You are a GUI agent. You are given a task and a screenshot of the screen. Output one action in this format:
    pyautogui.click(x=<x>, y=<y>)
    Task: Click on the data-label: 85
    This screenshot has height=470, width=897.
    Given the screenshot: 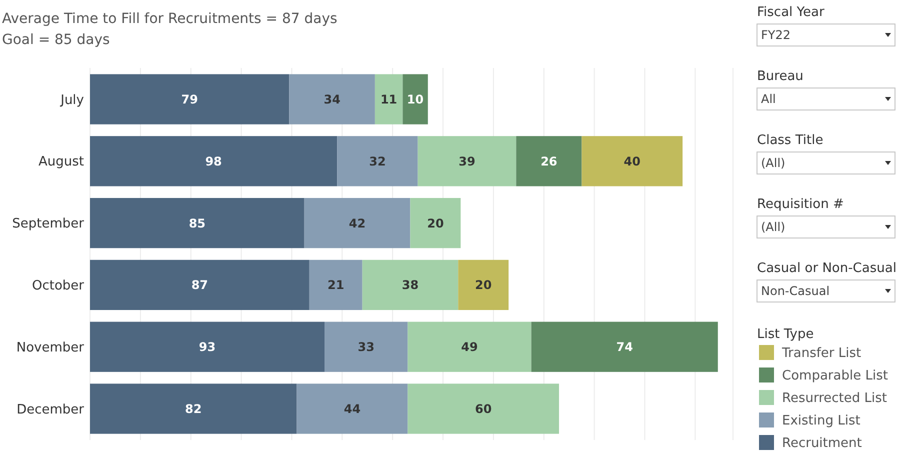 What is the action you would take?
    pyautogui.click(x=197, y=223)
    